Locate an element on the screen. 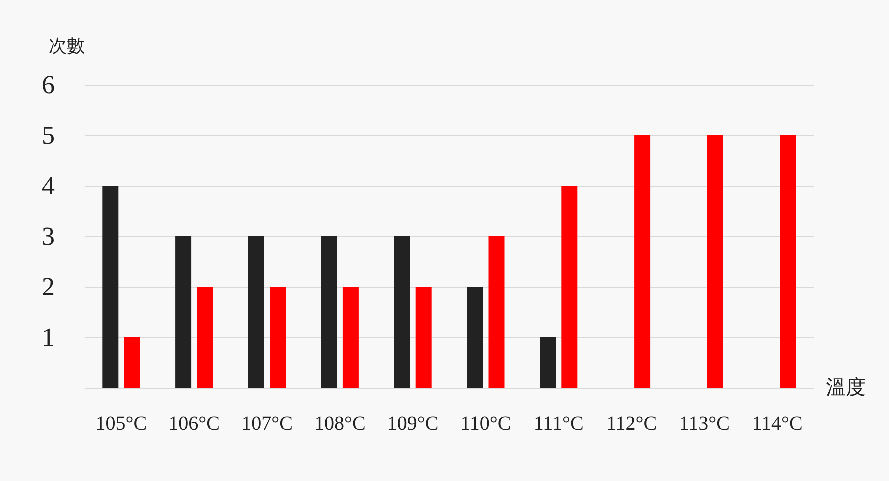 Image resolution: width=889 pixels, height=481 pixels. y-tick-label: 4 is located at coordinates (48, 186).